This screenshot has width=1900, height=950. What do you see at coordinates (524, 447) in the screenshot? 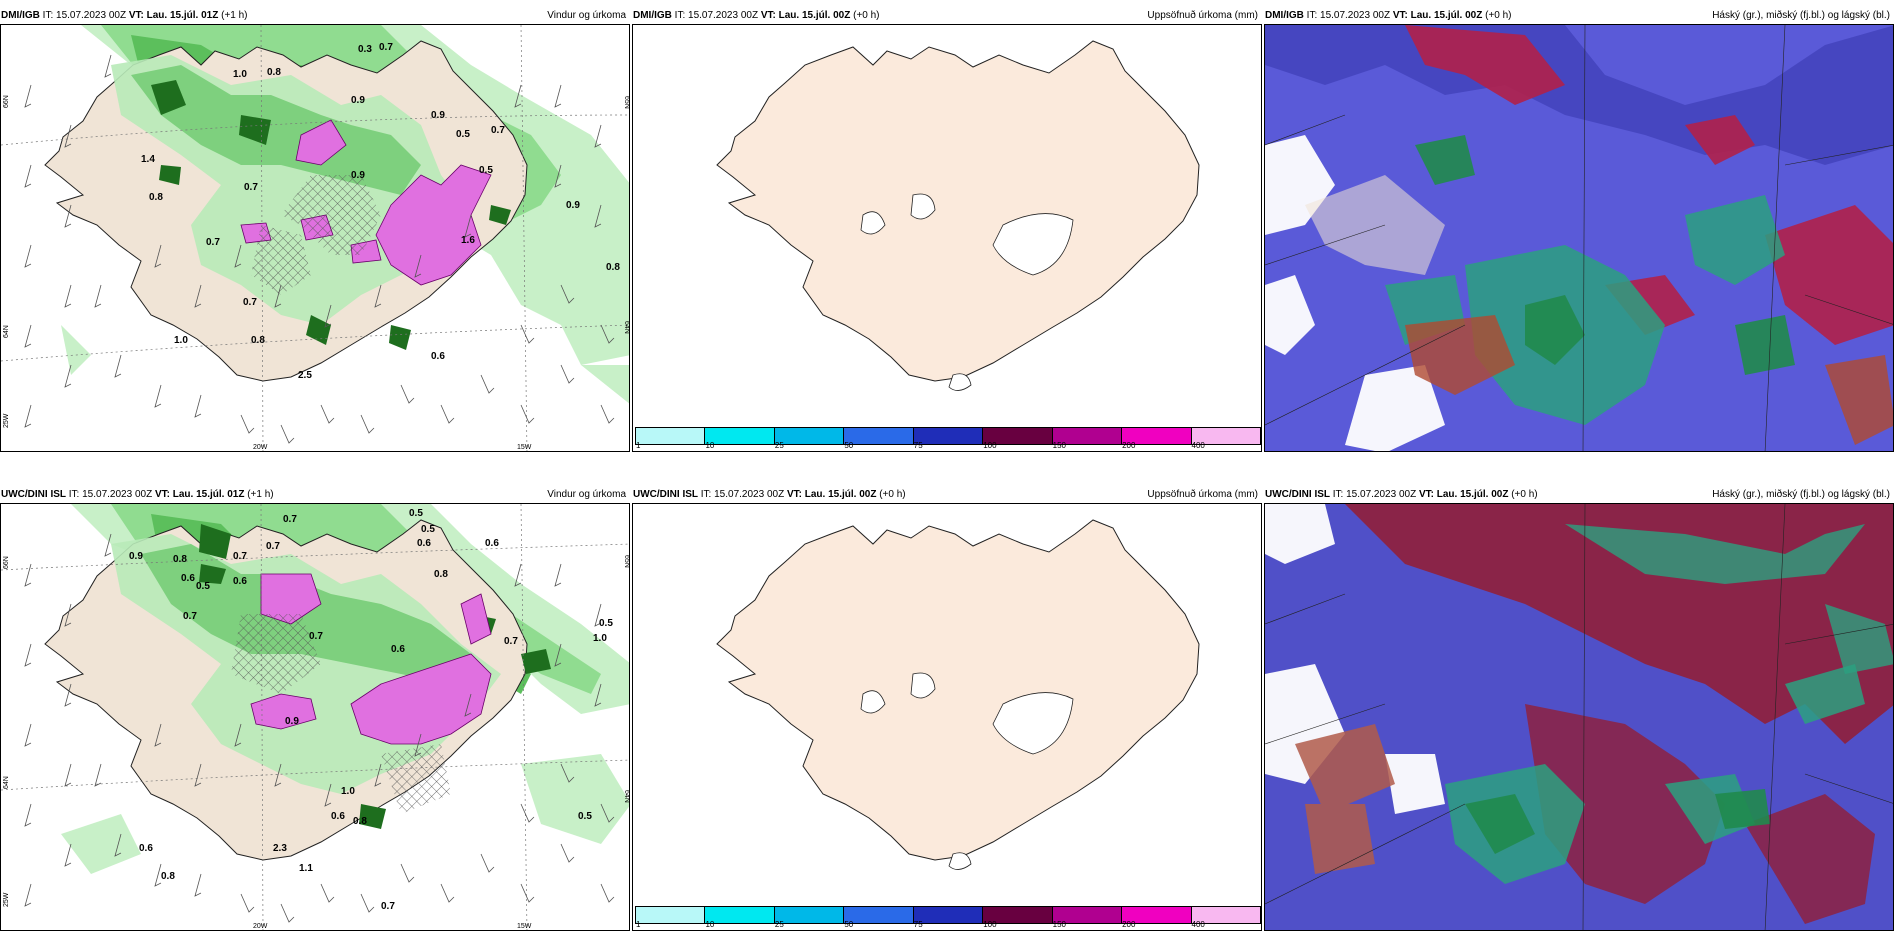
I see `lon-tick-15w: 15W` at bounding box center [524, 447].